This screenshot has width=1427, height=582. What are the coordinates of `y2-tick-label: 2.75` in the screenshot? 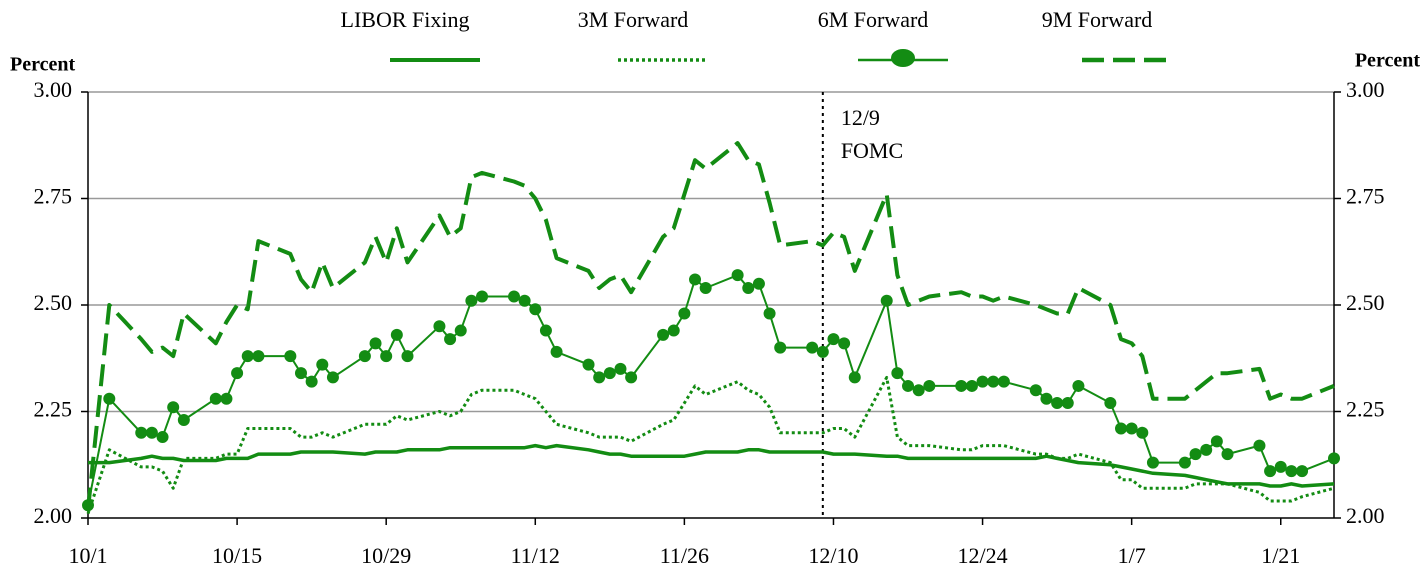 It's located at (1365, 196).